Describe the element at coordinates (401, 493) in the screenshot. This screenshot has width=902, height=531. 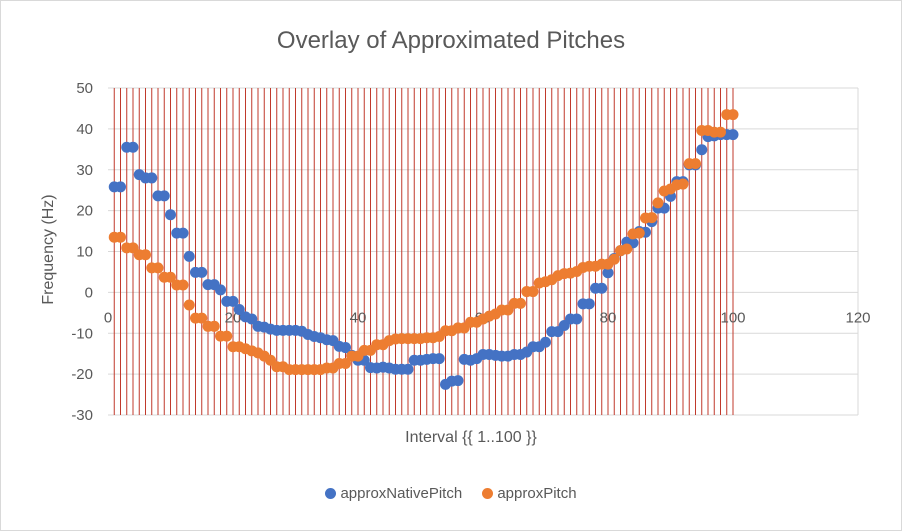
I see `legend-label: approxNativePitch` at that location.